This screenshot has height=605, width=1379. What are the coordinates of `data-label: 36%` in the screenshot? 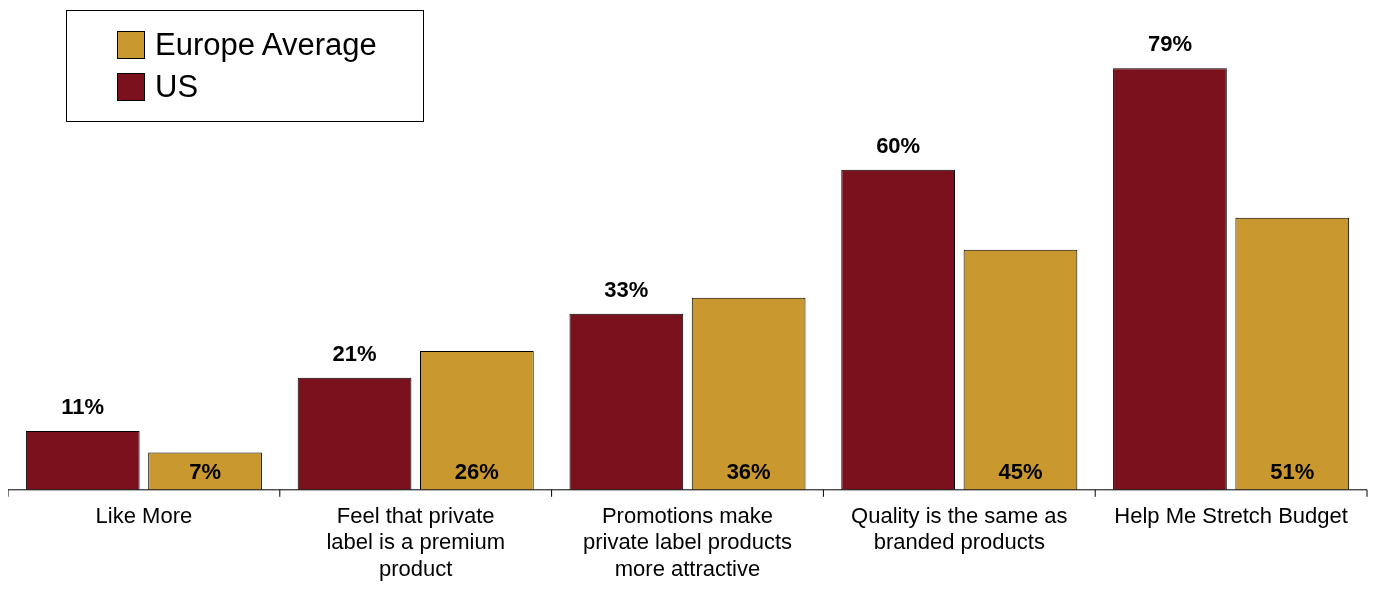 It's located at (748, 471).